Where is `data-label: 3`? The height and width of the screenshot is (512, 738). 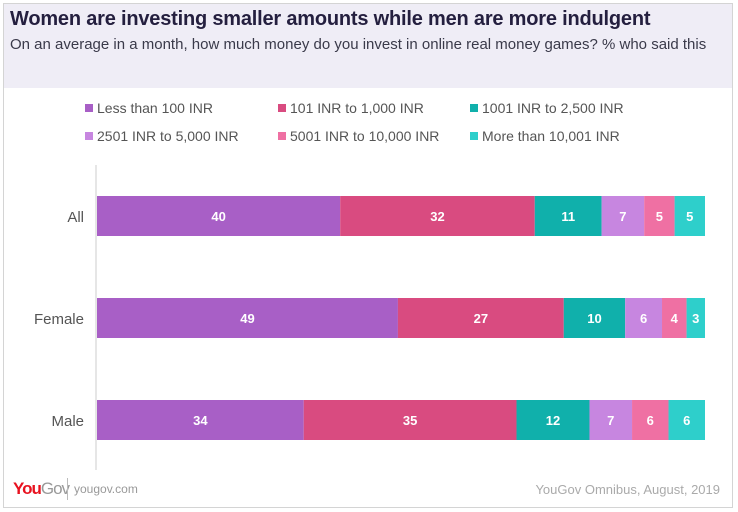
data-label: 3 is located at coordinates (695, 318).